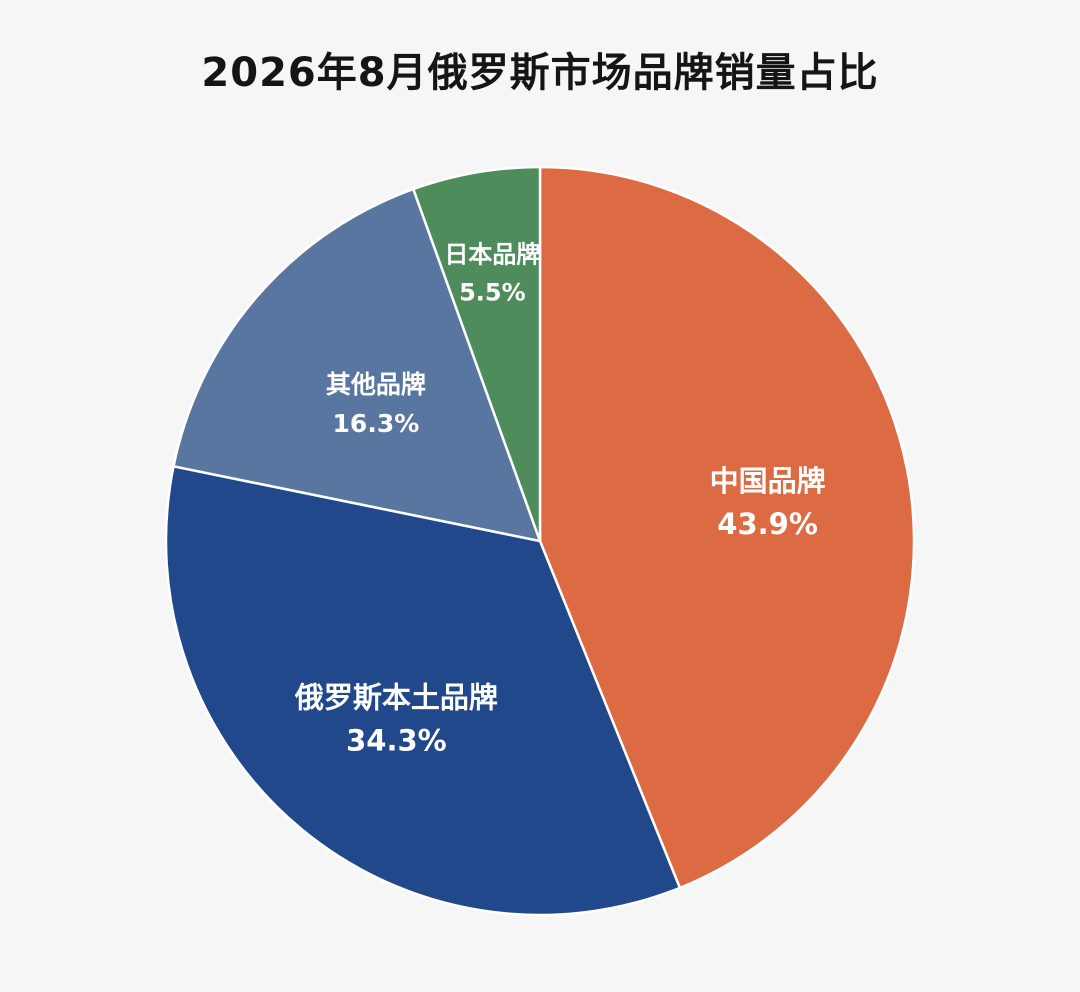 Image resolution: width=1080 pixels, height=992 pixels. What do you see at coordinates (492, 292) in the screenshot?
I see `slice-value-japan: 5.5%` at bounding box center [492, 292].